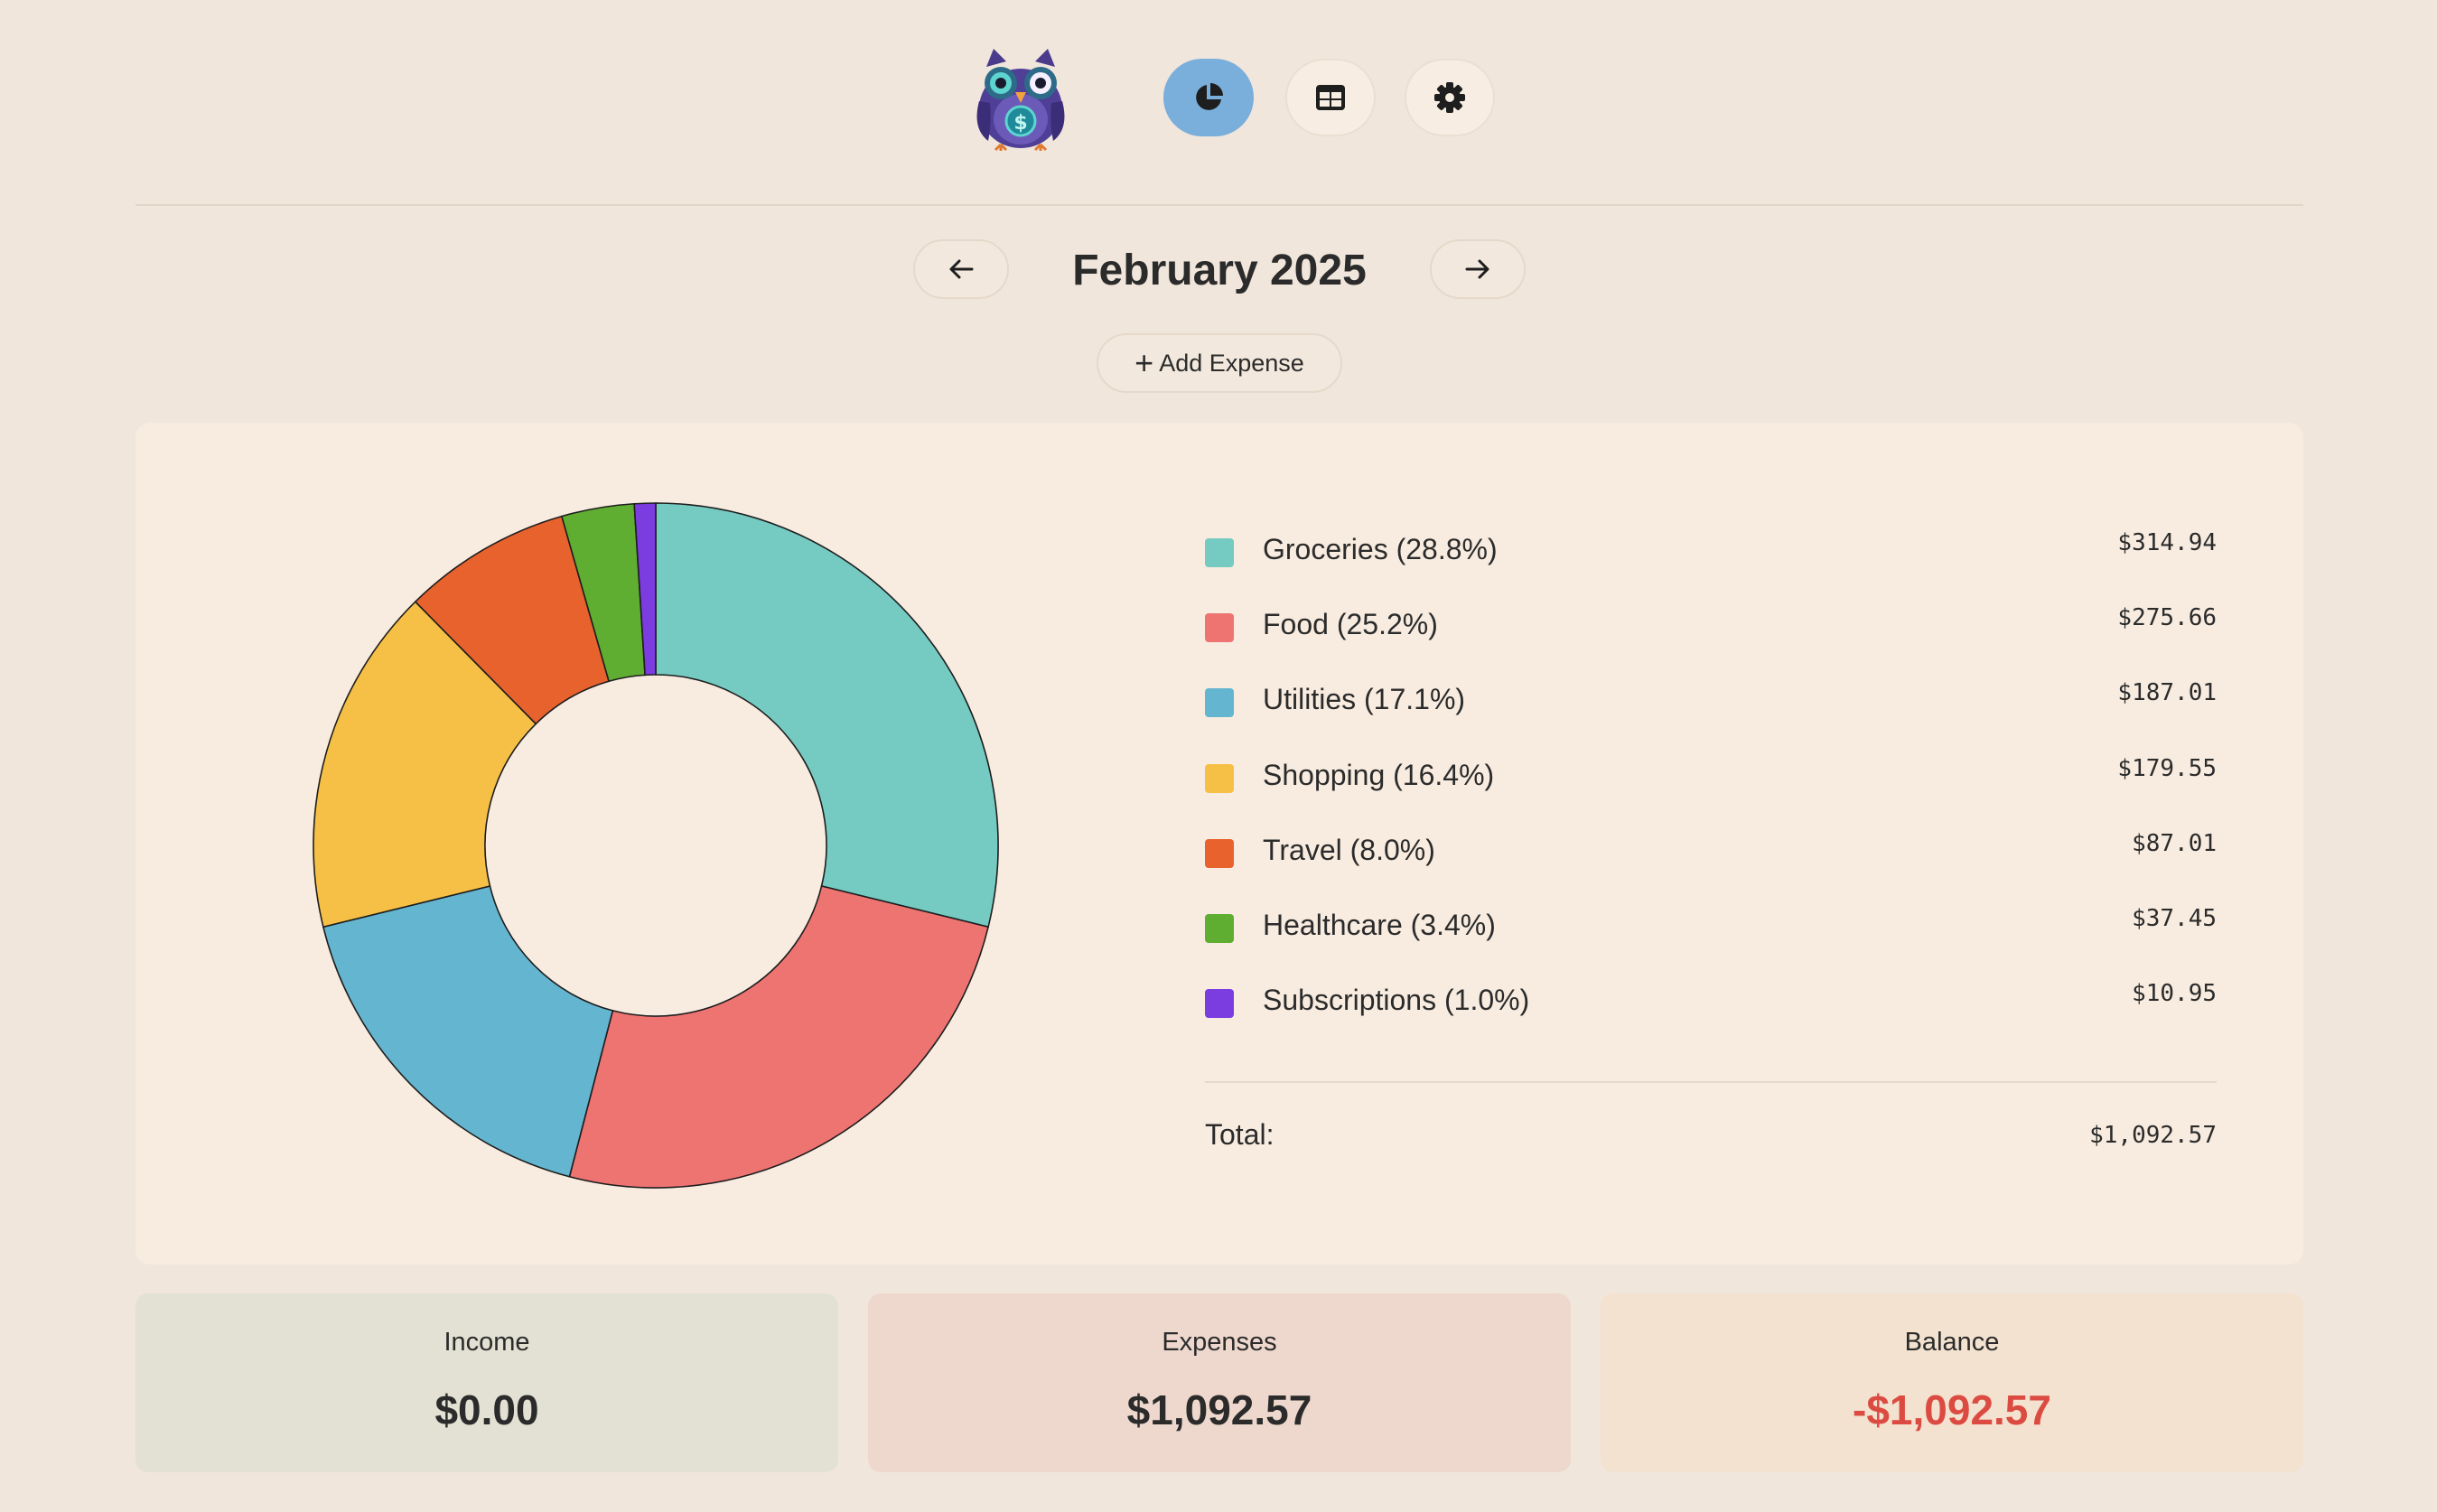 This screenshot has height=1512, width=2437. Describe the element at coordinates (1232, 363) in the screenshot. I see `add-expense-label: Add Expense` at that location.